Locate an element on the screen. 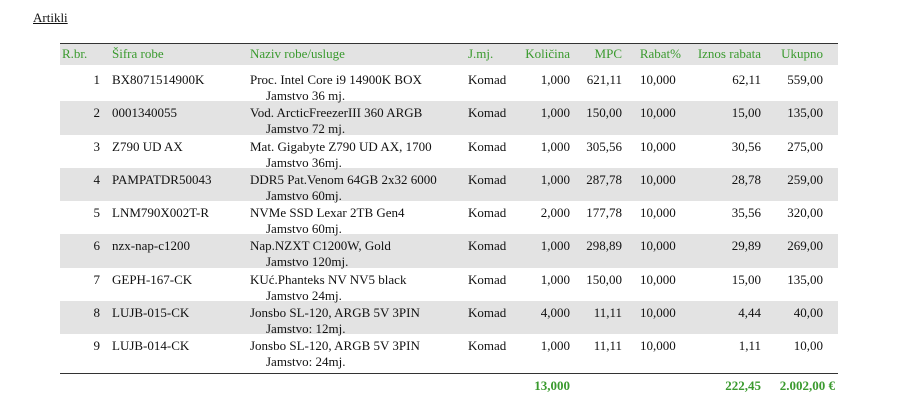  header-bg is located at coordinates (449, 54).